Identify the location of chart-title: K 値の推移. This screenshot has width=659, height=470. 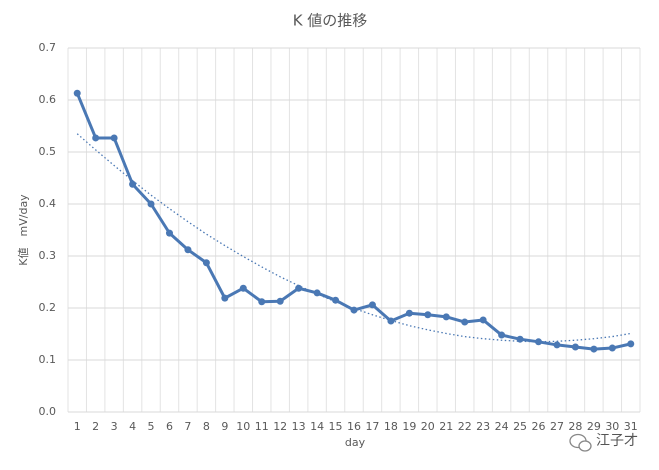
(330, 21).